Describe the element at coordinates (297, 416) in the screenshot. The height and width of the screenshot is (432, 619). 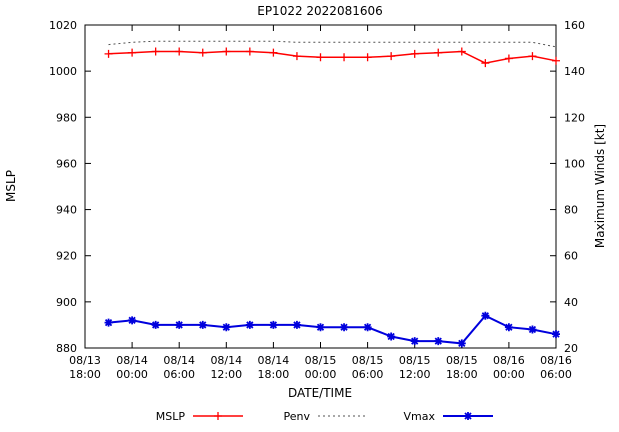
I see `legend-label-penv: Penv` at that location.